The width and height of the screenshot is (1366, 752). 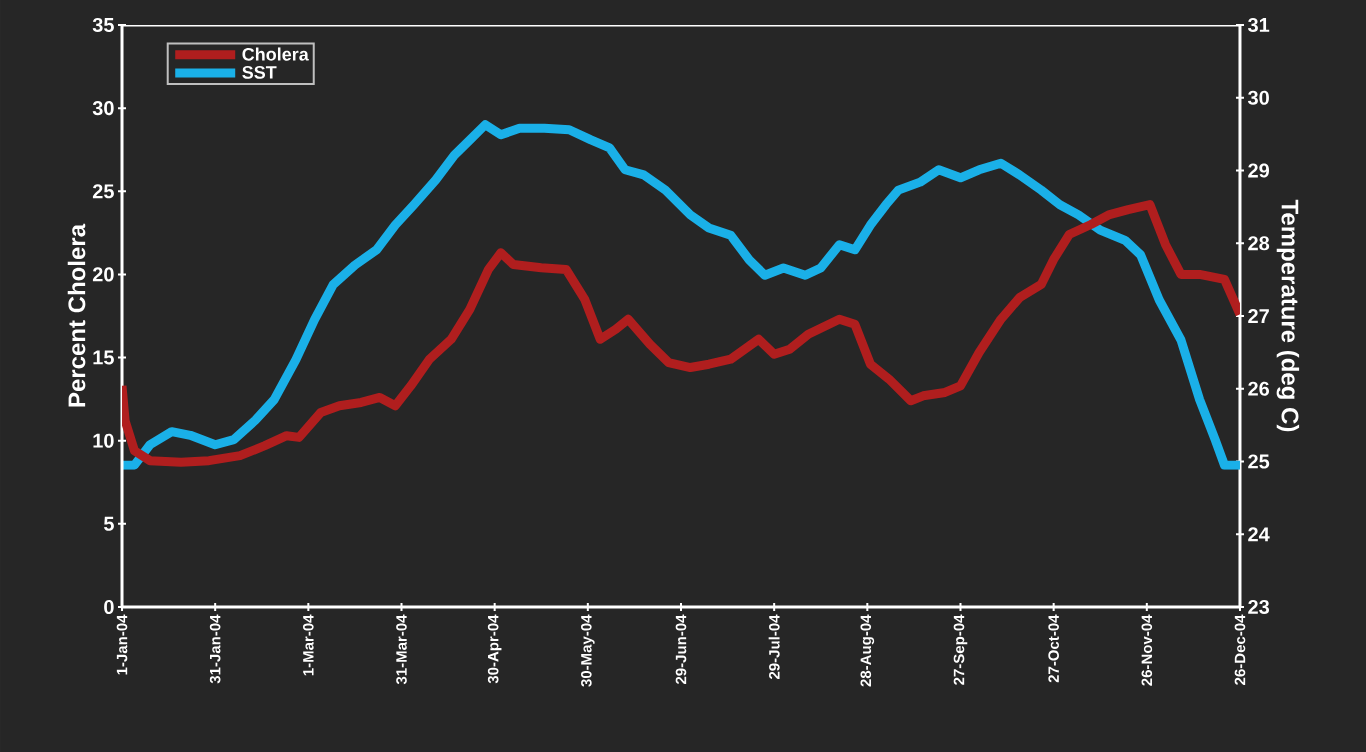 I want to click on y2-tick-label: 26, so click(x=1259, y=388).